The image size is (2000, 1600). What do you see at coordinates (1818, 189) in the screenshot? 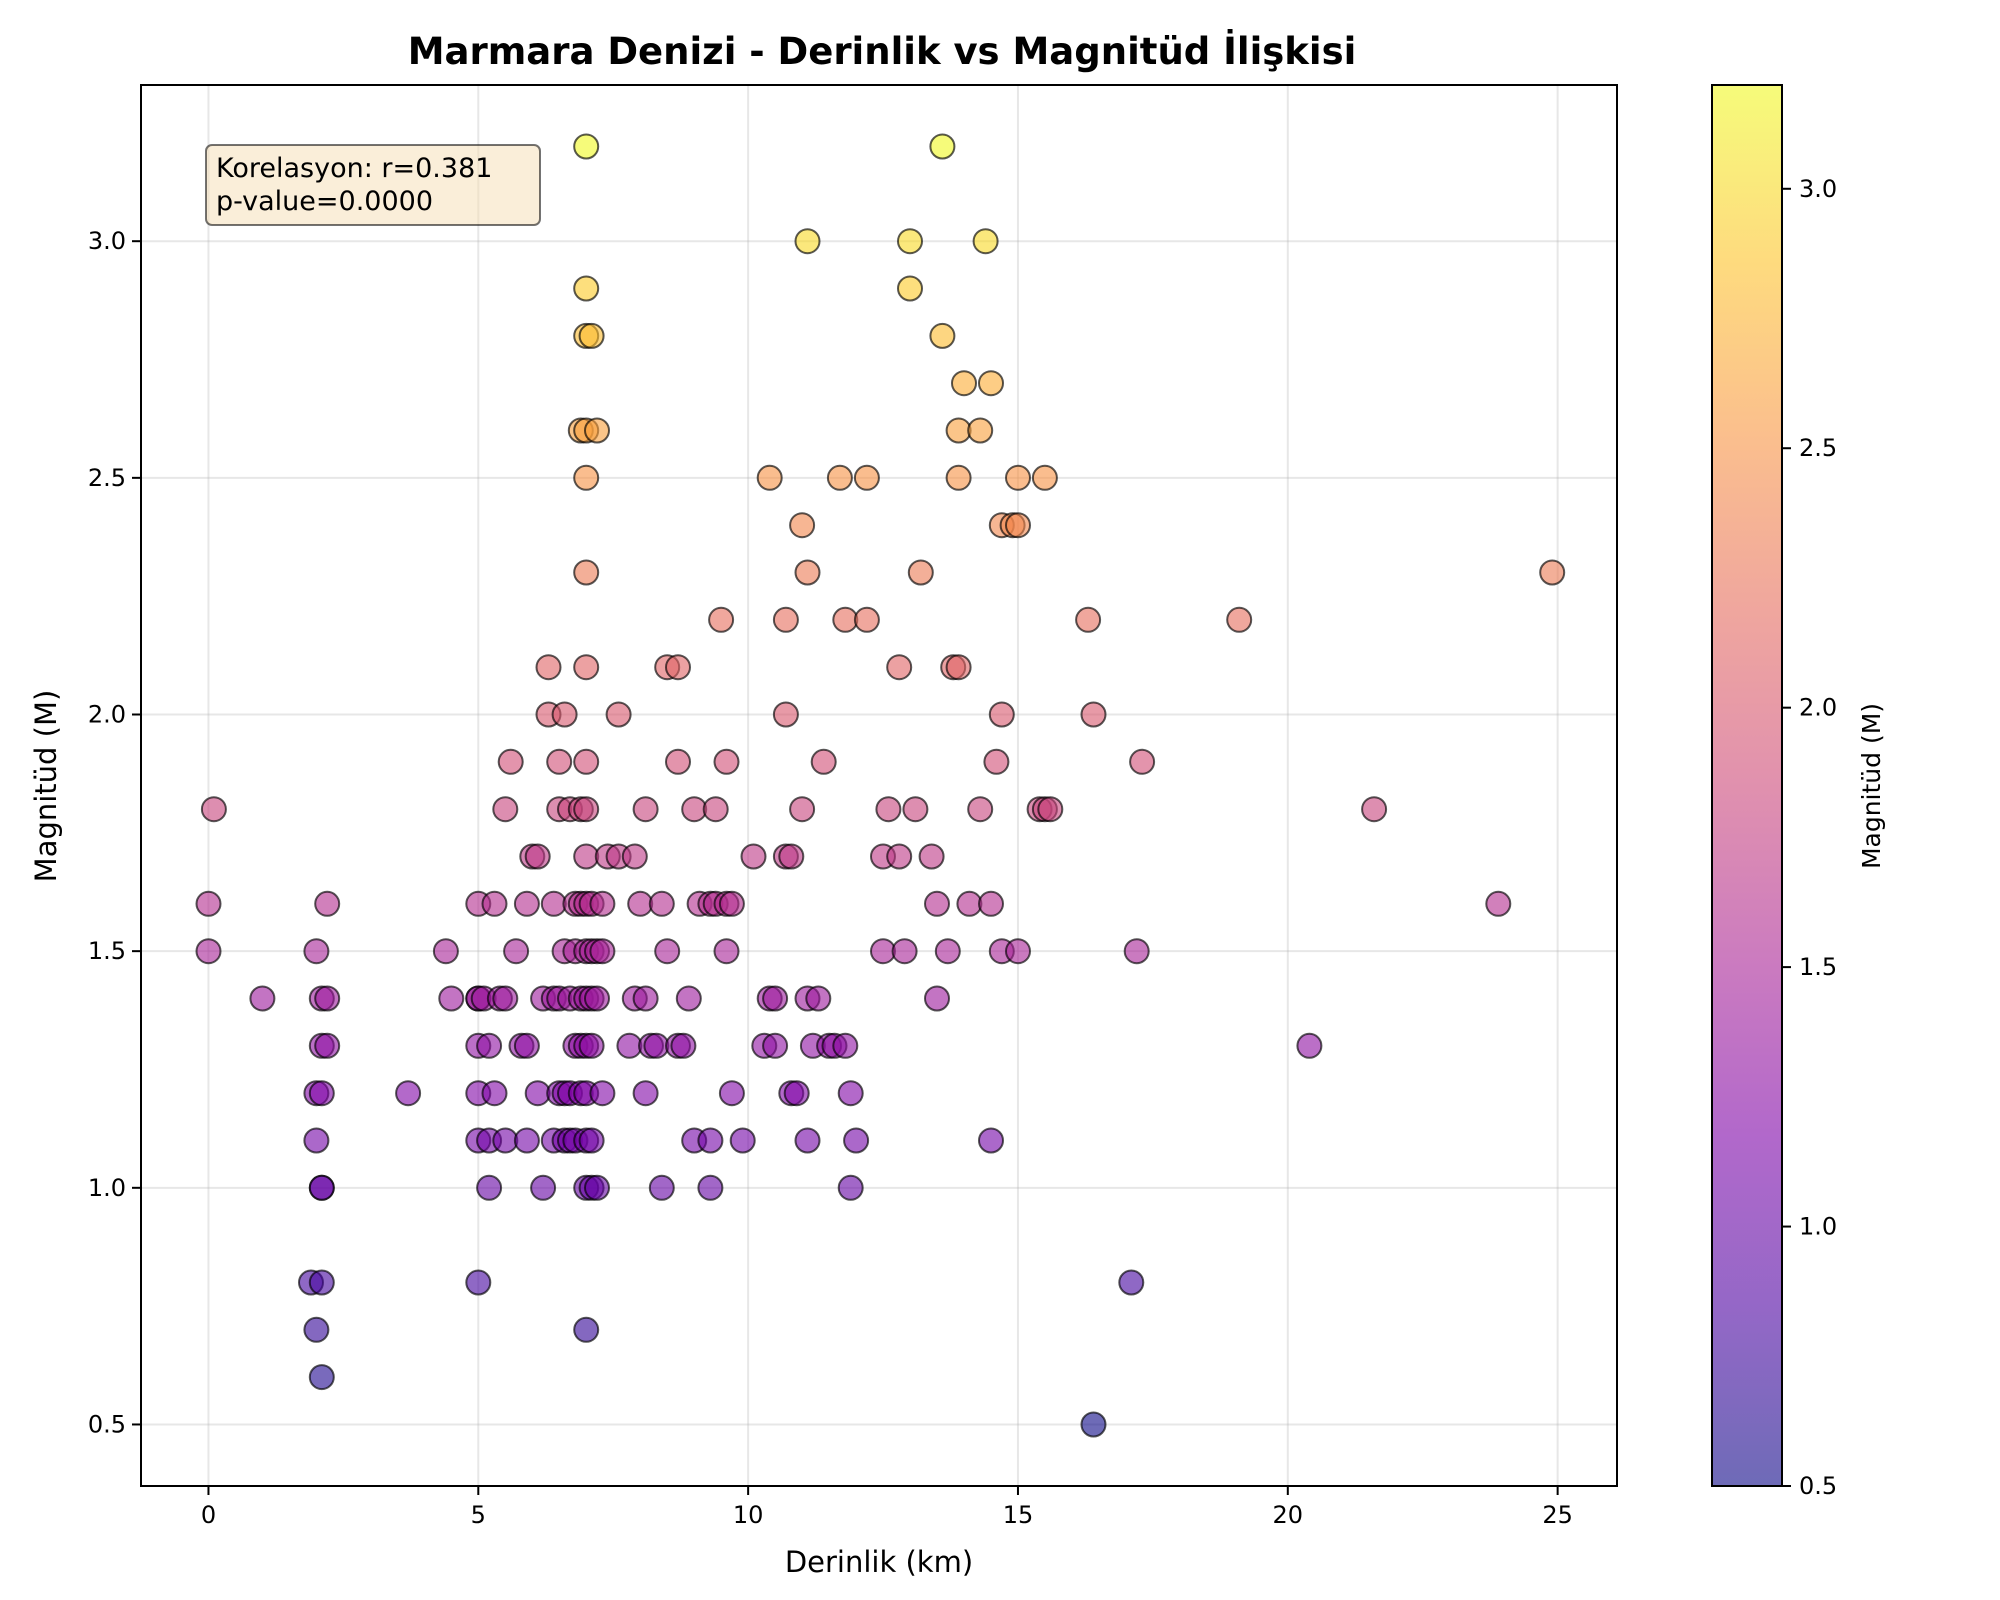
I see `colorbar-tick-label: 3.0` at bounding box center [1818, 189].